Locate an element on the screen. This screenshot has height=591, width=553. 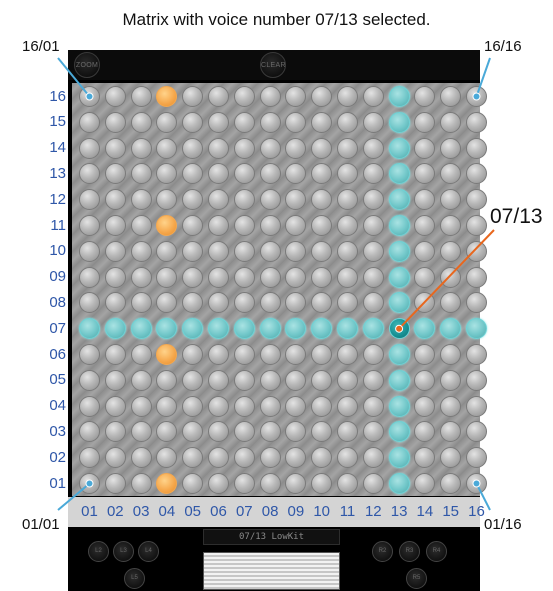
clear-button: CLEAR is located at coordinates (273, 65).